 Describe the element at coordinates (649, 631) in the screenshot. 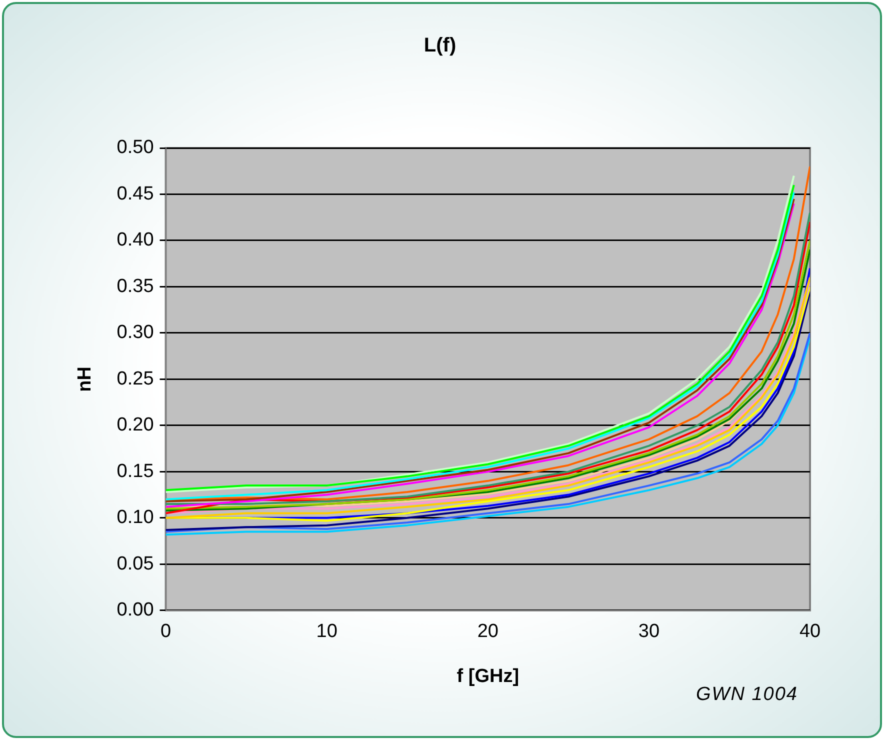

I see `x-tick-label: 30` at that location.